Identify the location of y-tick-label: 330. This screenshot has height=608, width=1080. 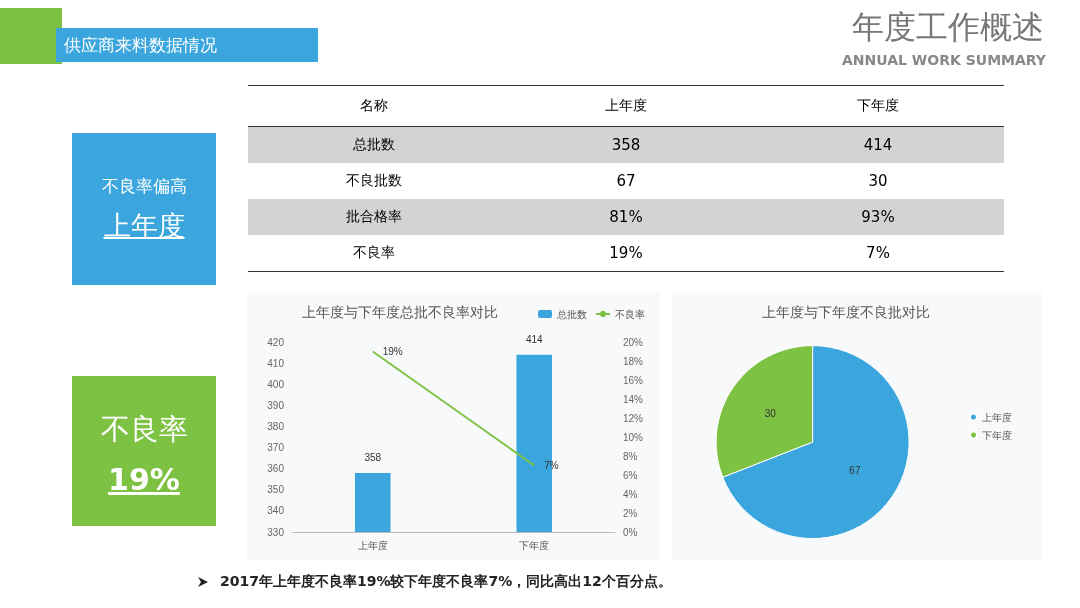
(276, 532).